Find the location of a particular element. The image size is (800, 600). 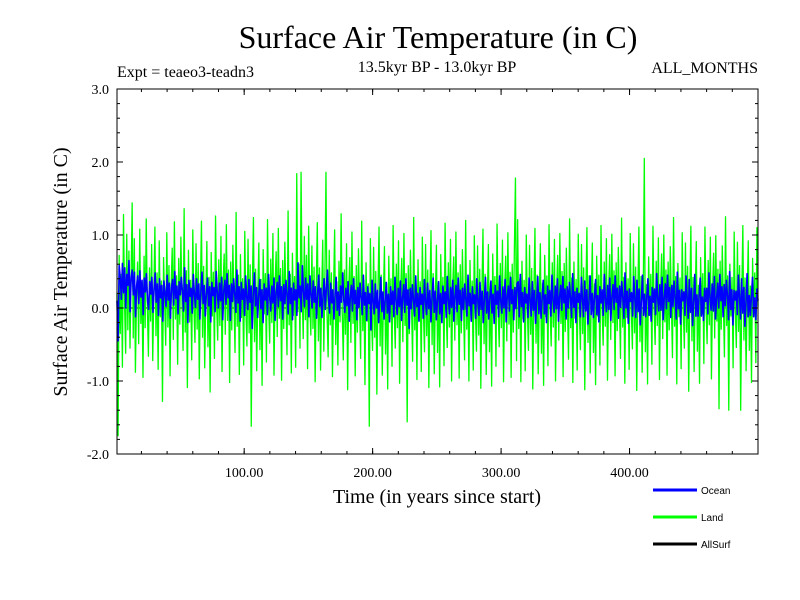

y-tick-label: 3.0 is located at coordinates (101, 90).